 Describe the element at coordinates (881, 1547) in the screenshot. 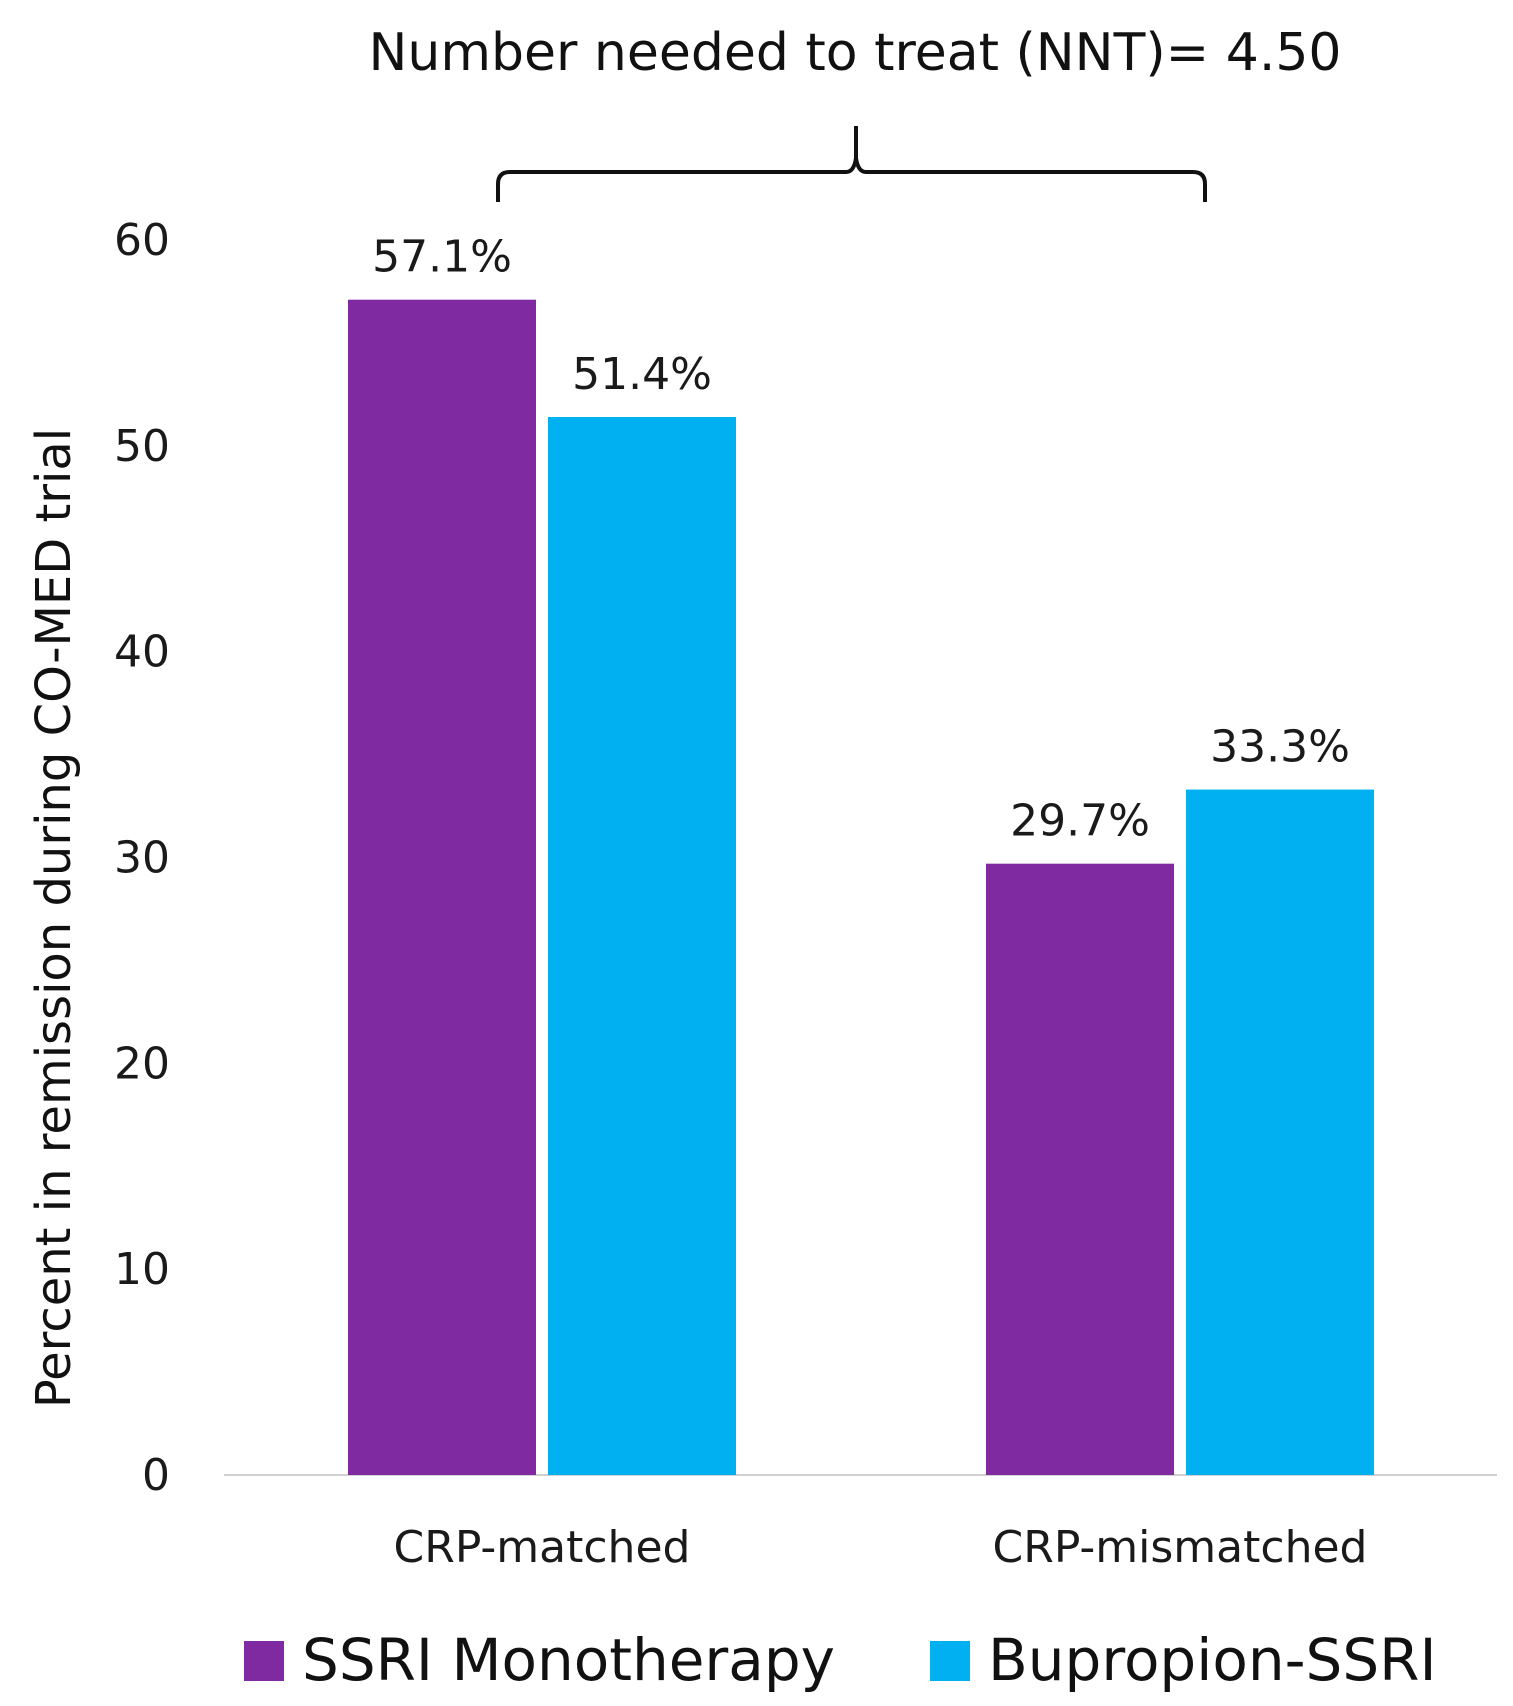

I see `category-labels: CRP-matched CRP-mismatched` at that location.